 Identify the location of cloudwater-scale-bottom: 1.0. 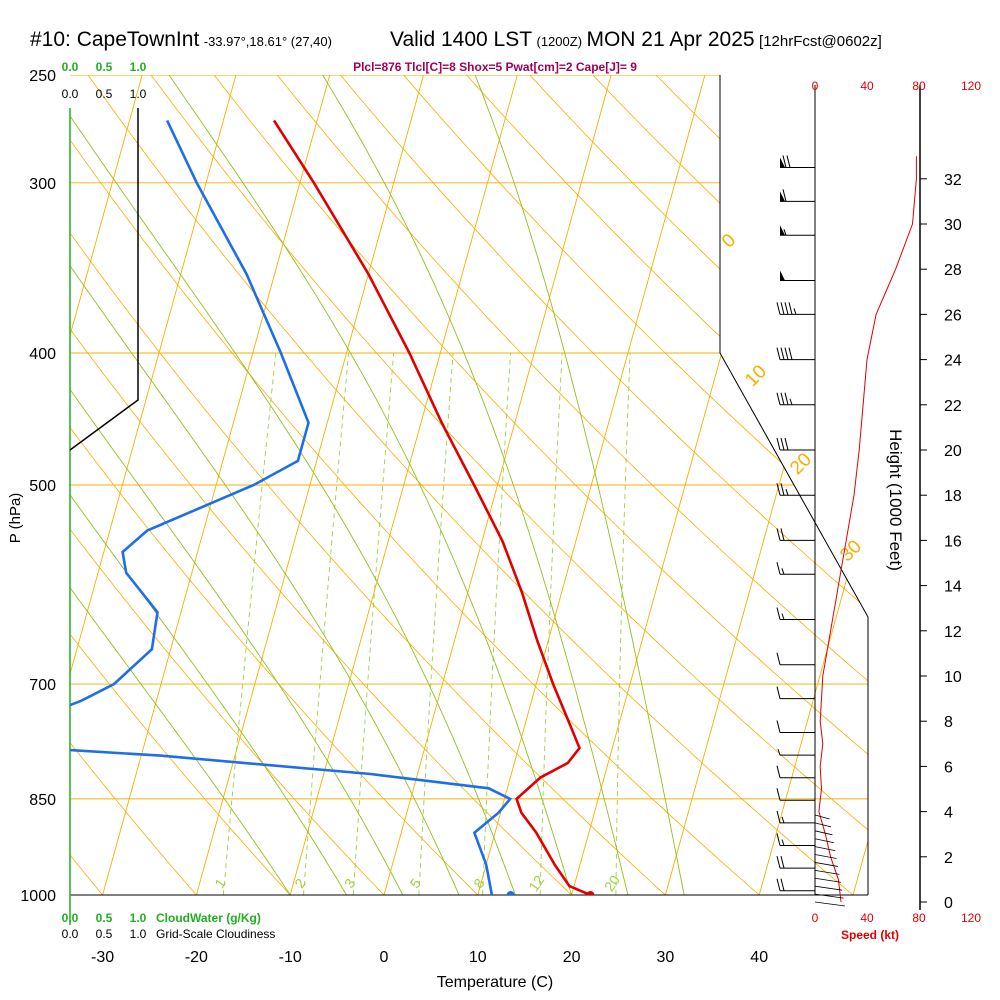
(138, 918).